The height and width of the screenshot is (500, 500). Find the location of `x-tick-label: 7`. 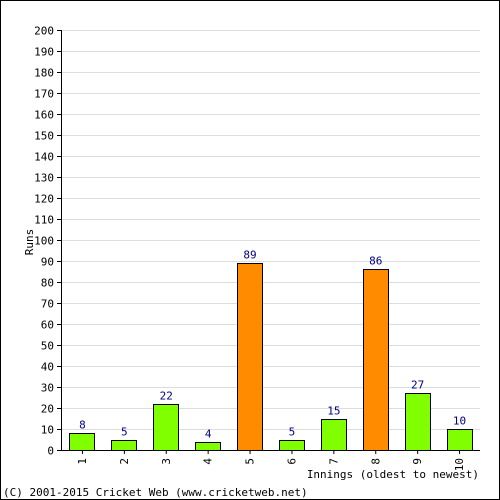

x-tick-label: 7 is located at coordinates (333, 461).